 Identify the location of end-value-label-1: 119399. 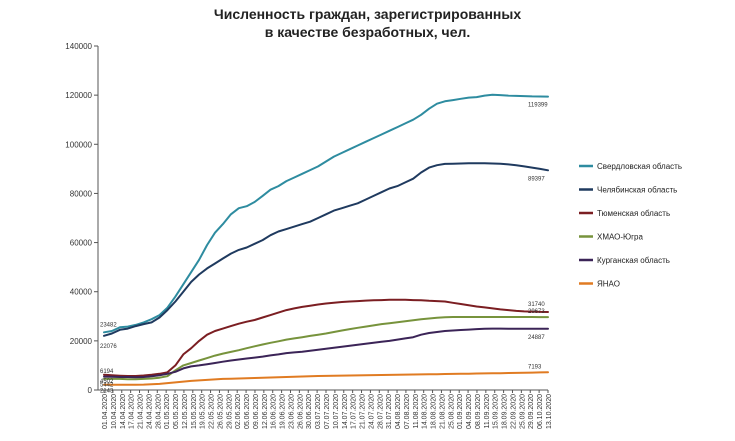
(538, 106).